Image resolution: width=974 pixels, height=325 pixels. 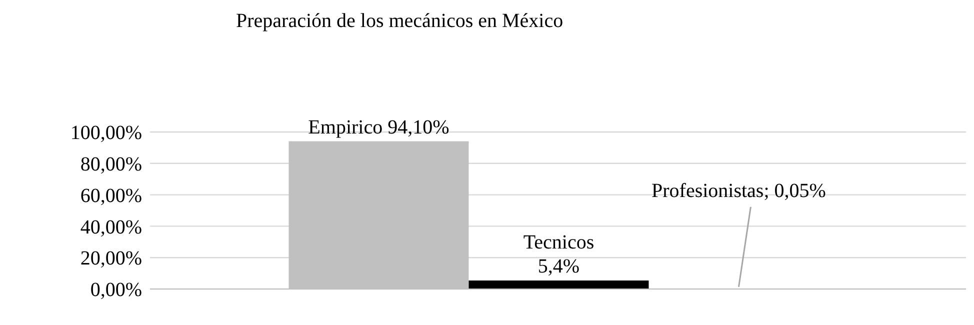 I want to click on data-label: Profesionistas; 0,05%, so click(x=739, y=191).